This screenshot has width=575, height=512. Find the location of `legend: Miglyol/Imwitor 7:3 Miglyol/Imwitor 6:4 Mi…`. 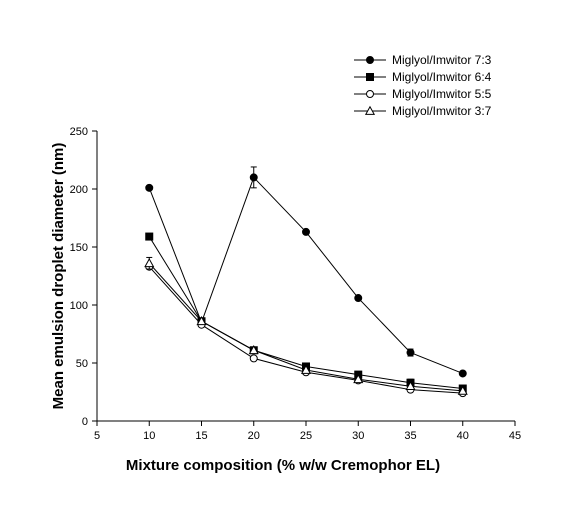

legend: Miglyol/Imwitor 7:3 Miglyol/Imwitor 6:4 Mi… is located at coordinates (423, 85).